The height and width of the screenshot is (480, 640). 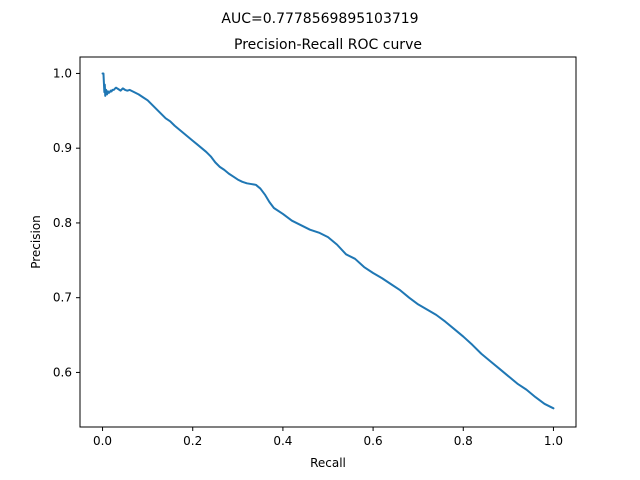 I want to click on chart-suptitle: AUC=0.7778569895103719, so click(x=319, y=19).